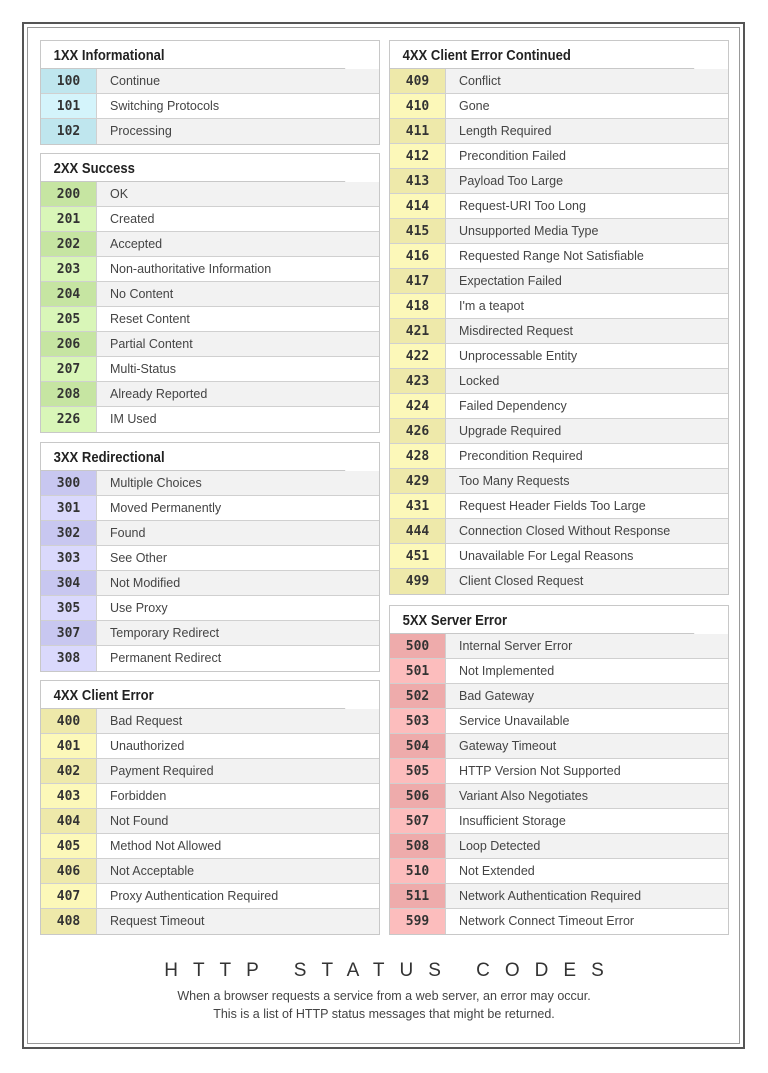  I want to click on status-code: 500, so click(418, 646).